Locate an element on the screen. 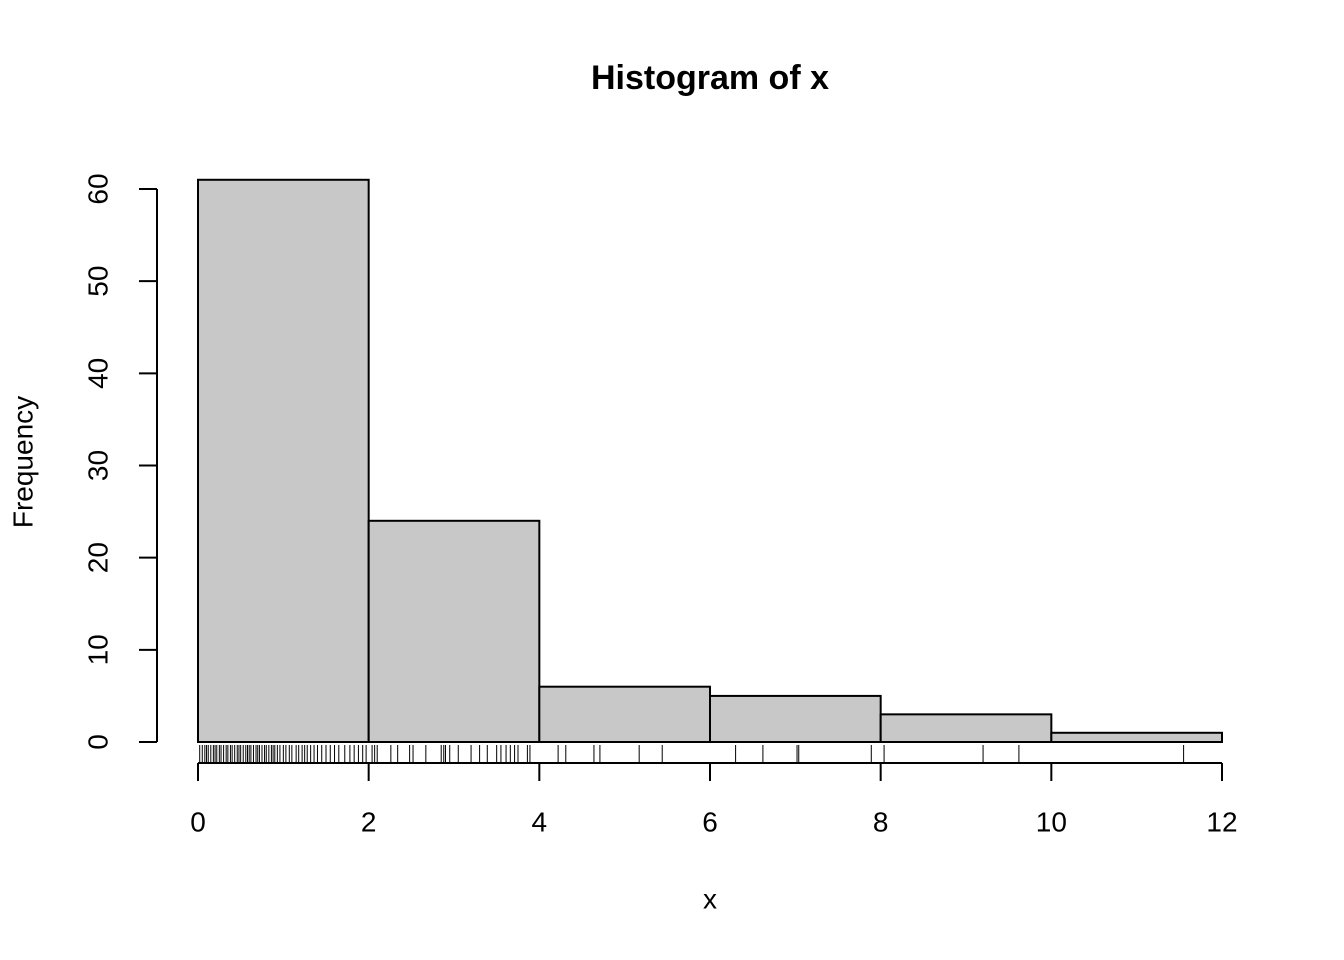  x-axis-label: x is located at coordinates (710, 898).